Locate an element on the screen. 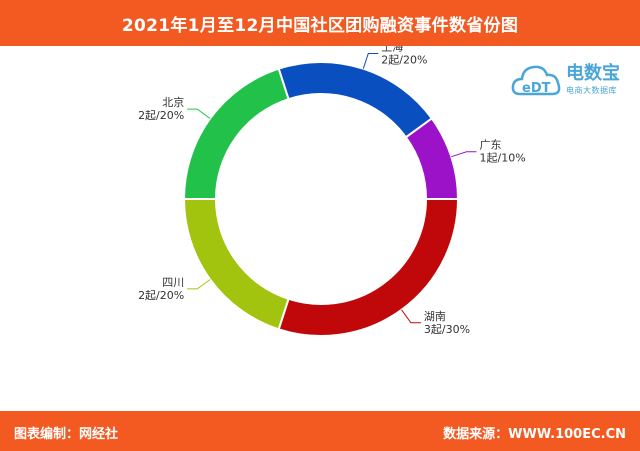 The height and width of the screenshot is (451, 640). slice-name-四川: 四川 is located at coordinates (173, 282).